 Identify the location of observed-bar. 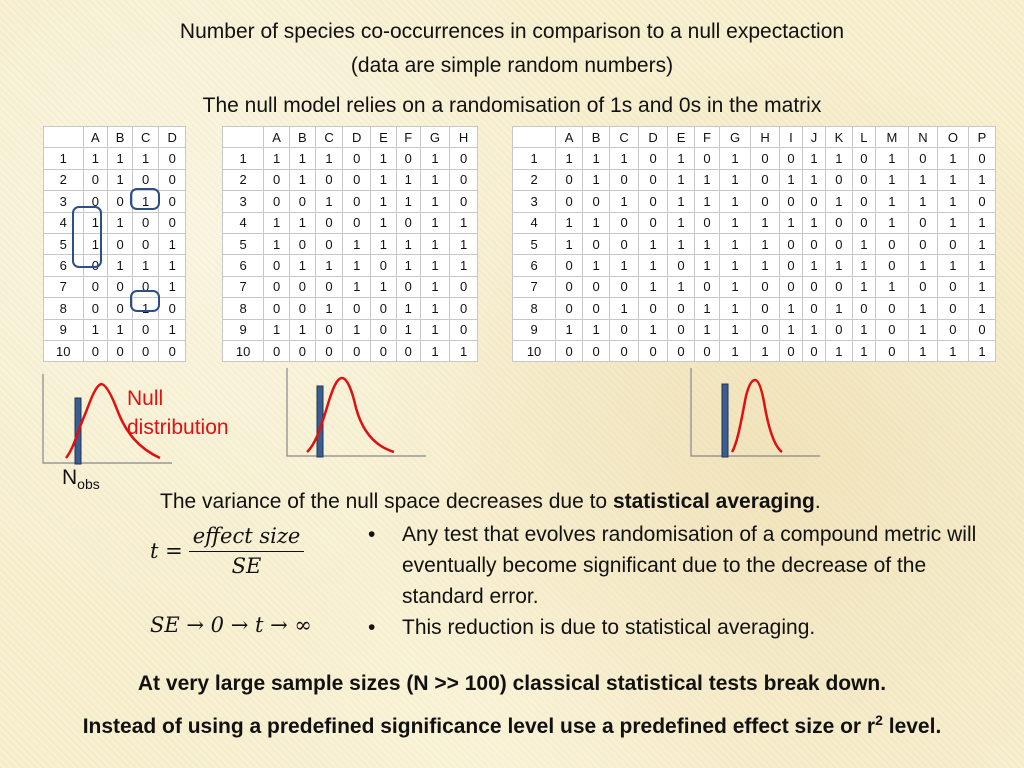
(725, 420).